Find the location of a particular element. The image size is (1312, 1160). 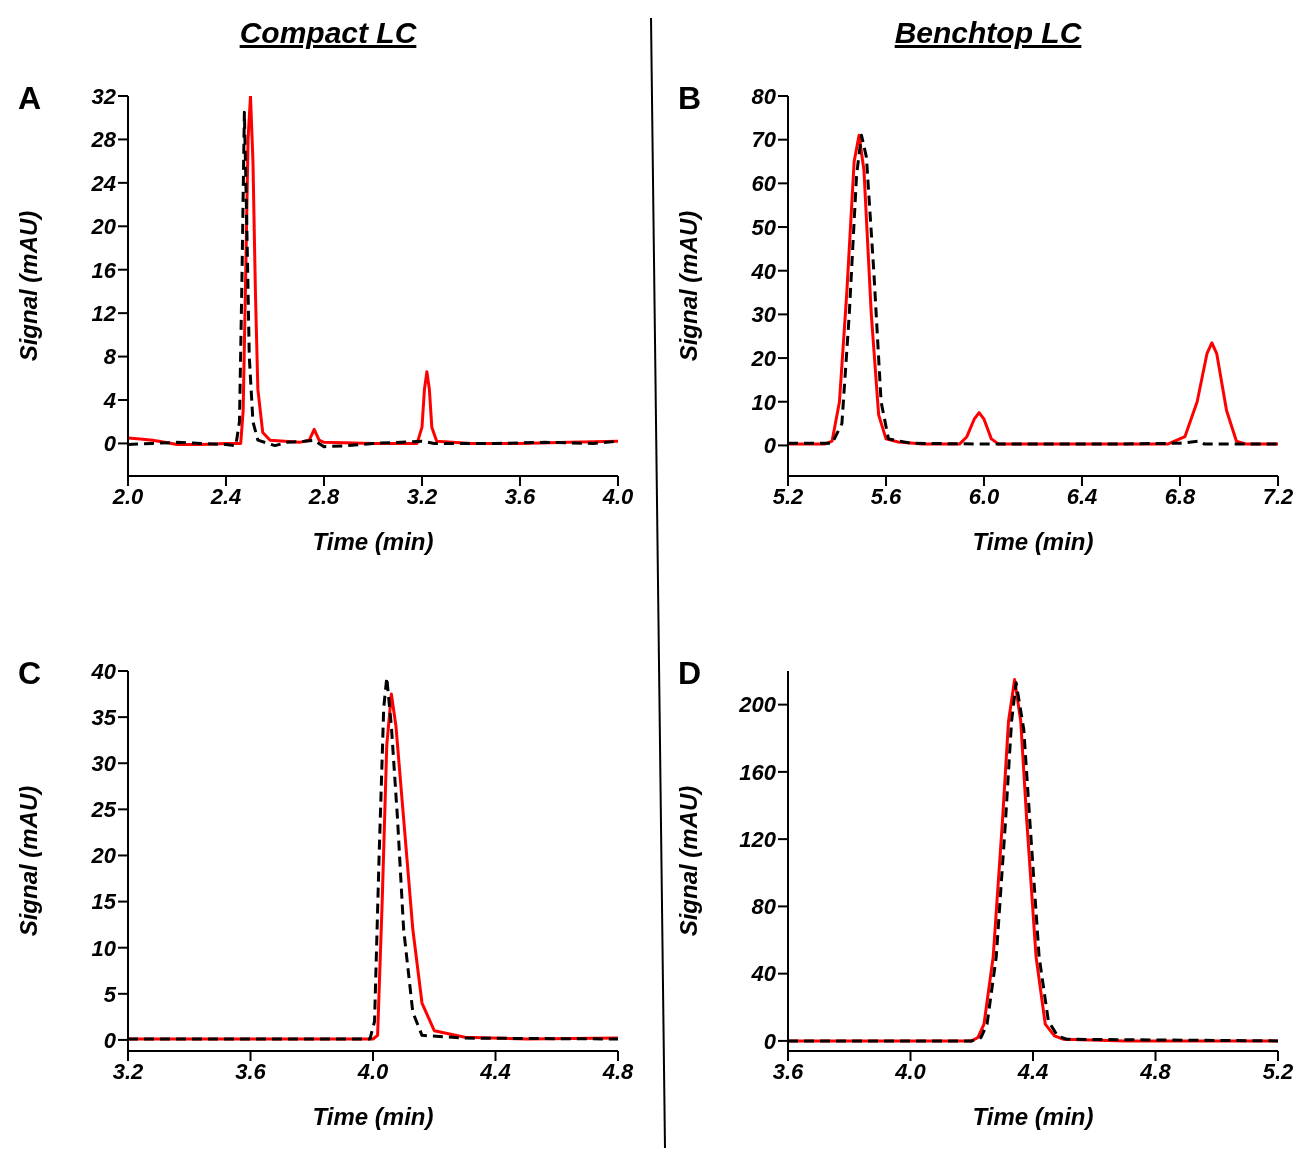

x-tick-label: 2.4 is located at coordinates (225, 496).